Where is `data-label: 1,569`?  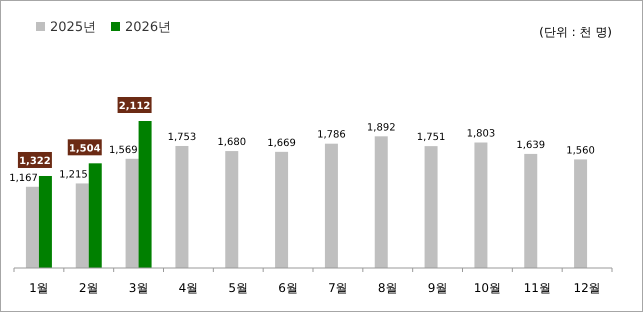
data-label: 1,569 is located at coordinates (123, 150).